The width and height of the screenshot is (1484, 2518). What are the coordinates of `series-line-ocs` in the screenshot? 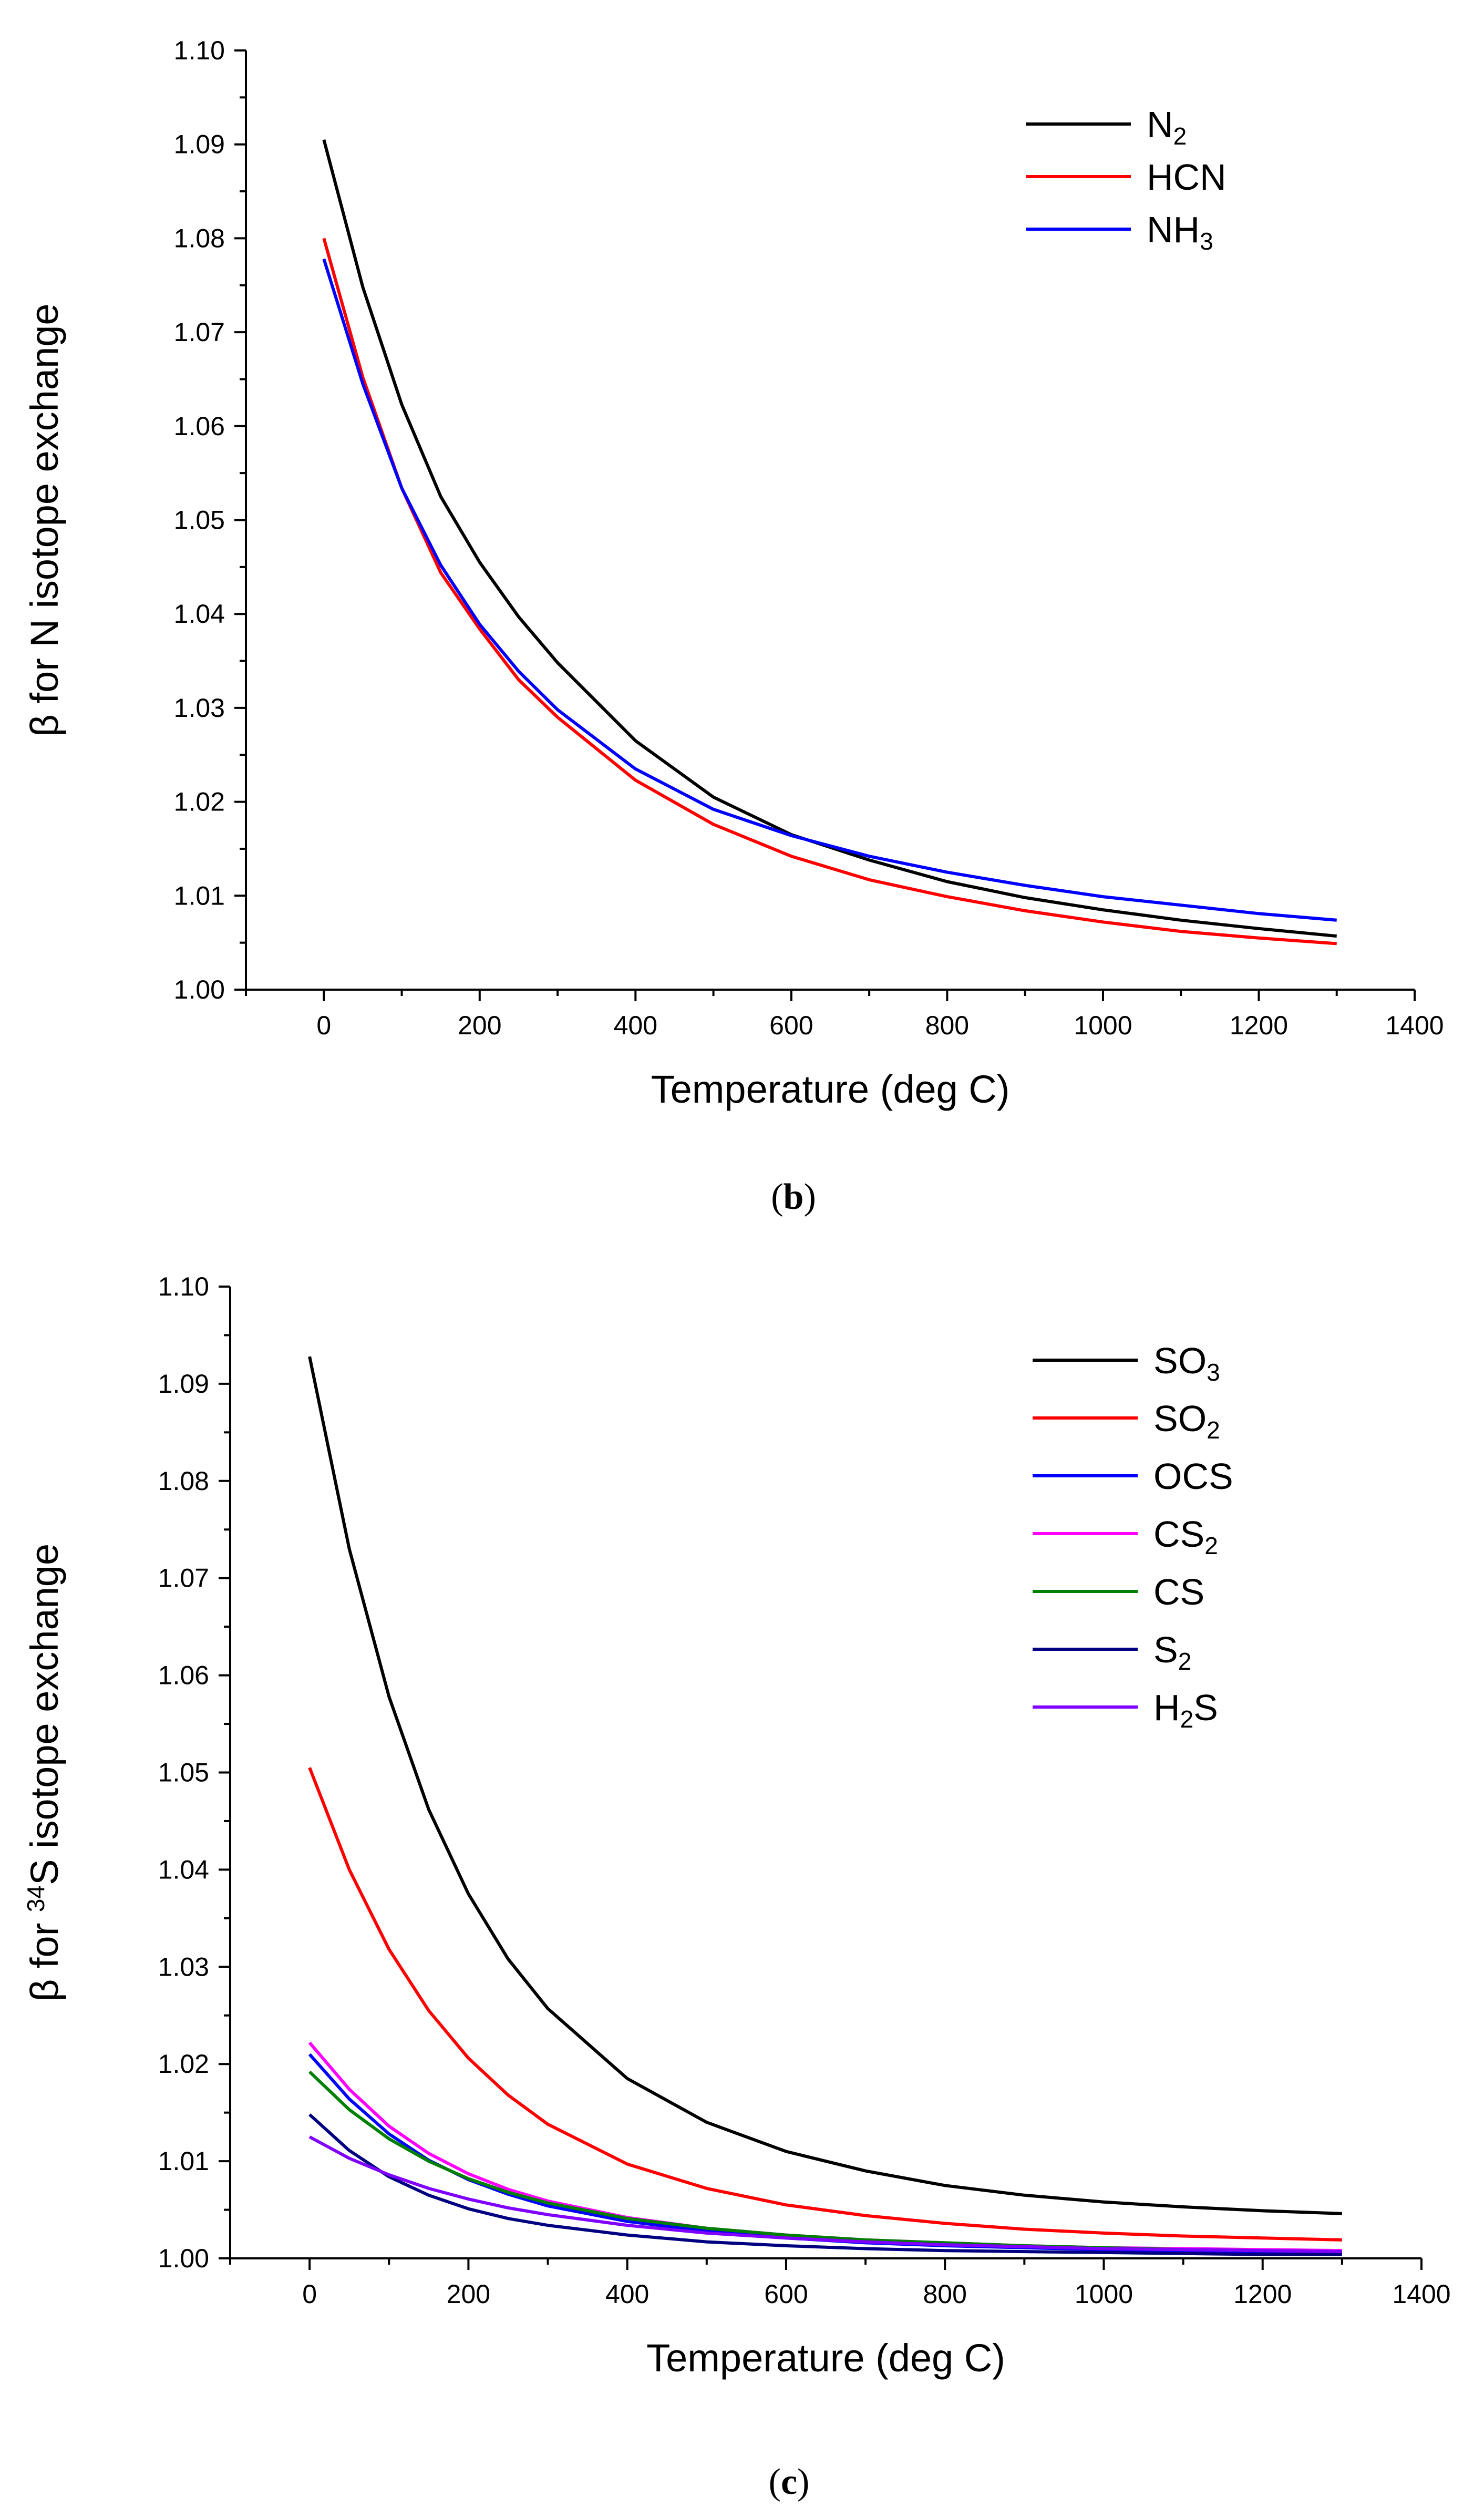 It's located at (825, 2153).